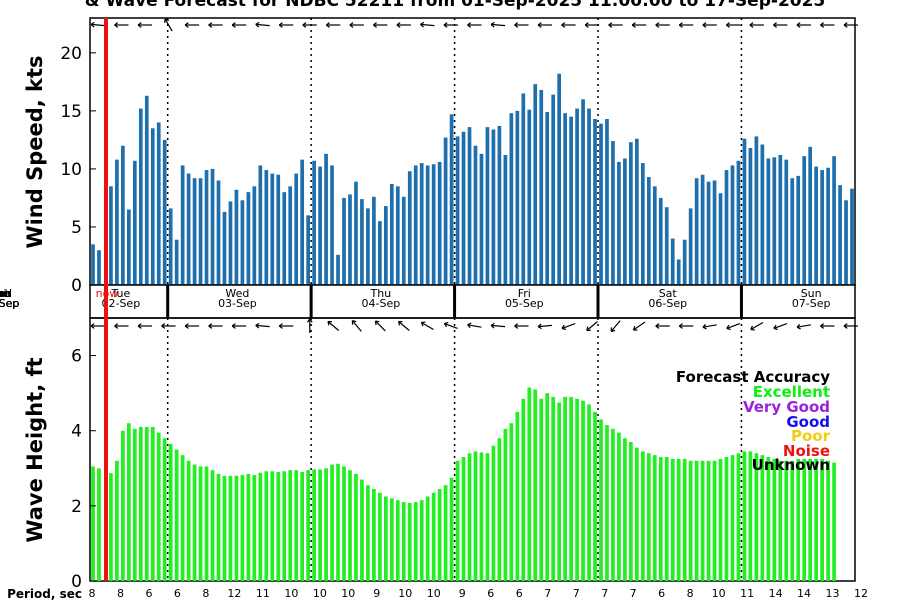 The width and height of the screenshot is (900, 600). I want to click on period-value: 14, so click(776, 593).